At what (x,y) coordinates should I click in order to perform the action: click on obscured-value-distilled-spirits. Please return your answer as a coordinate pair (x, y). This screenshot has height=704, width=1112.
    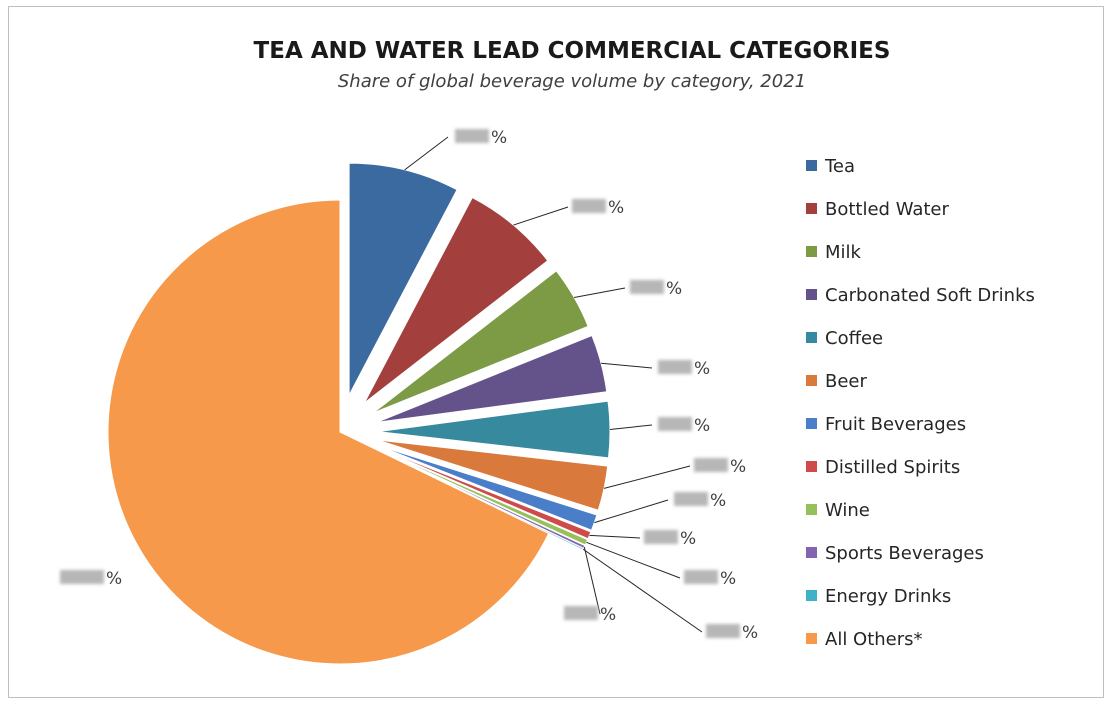
    Looking at the image, I should click on (661, 537).